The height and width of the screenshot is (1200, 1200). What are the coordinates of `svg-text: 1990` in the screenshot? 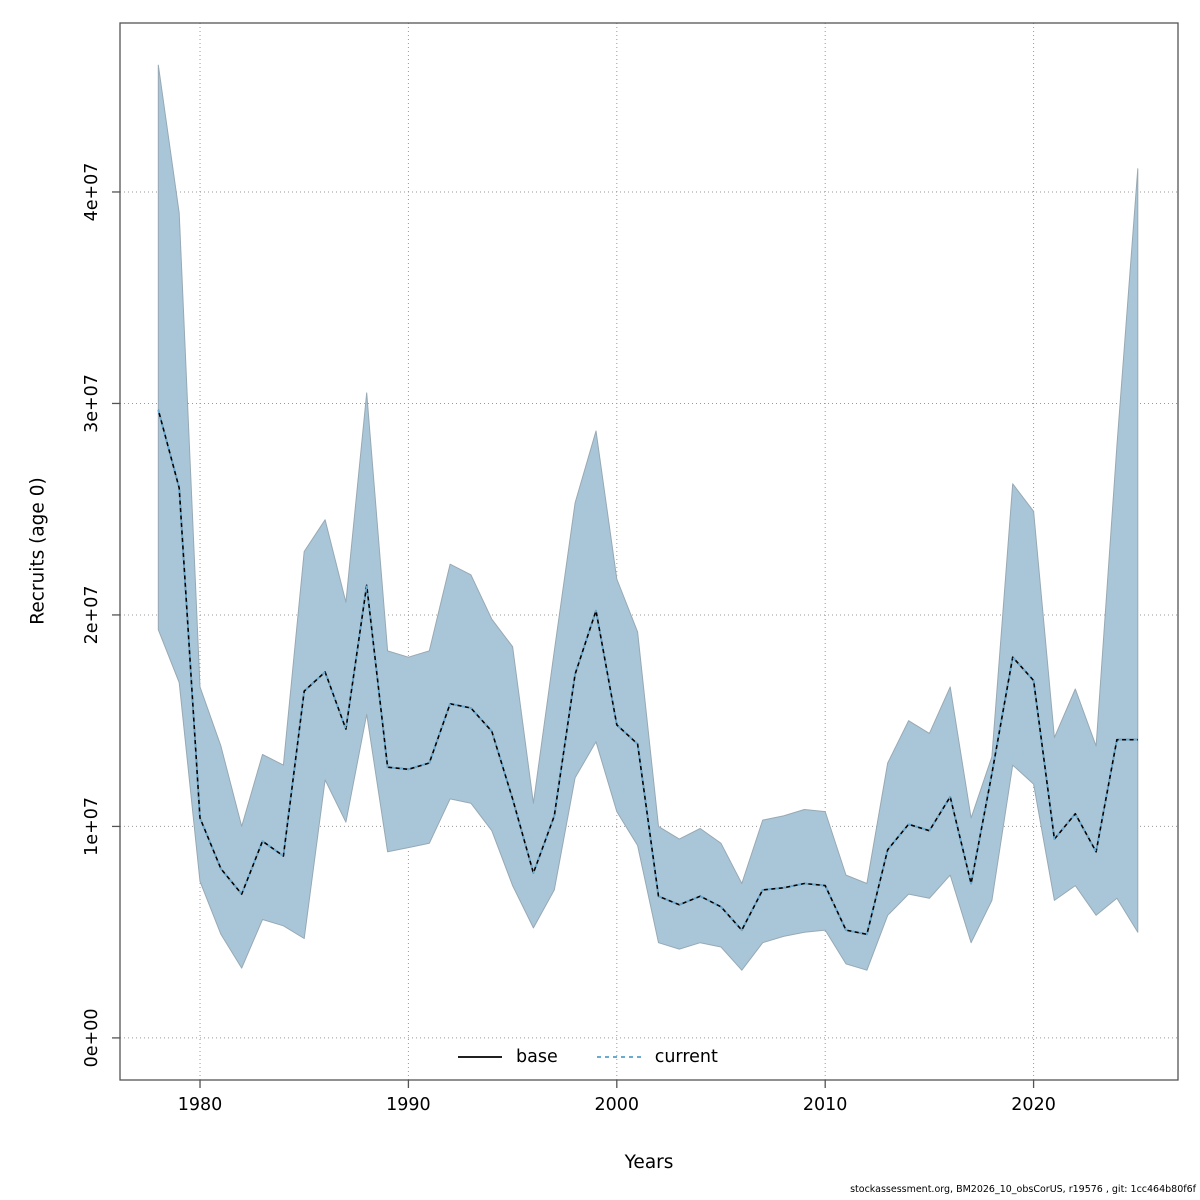 It's located at (408, 1105).